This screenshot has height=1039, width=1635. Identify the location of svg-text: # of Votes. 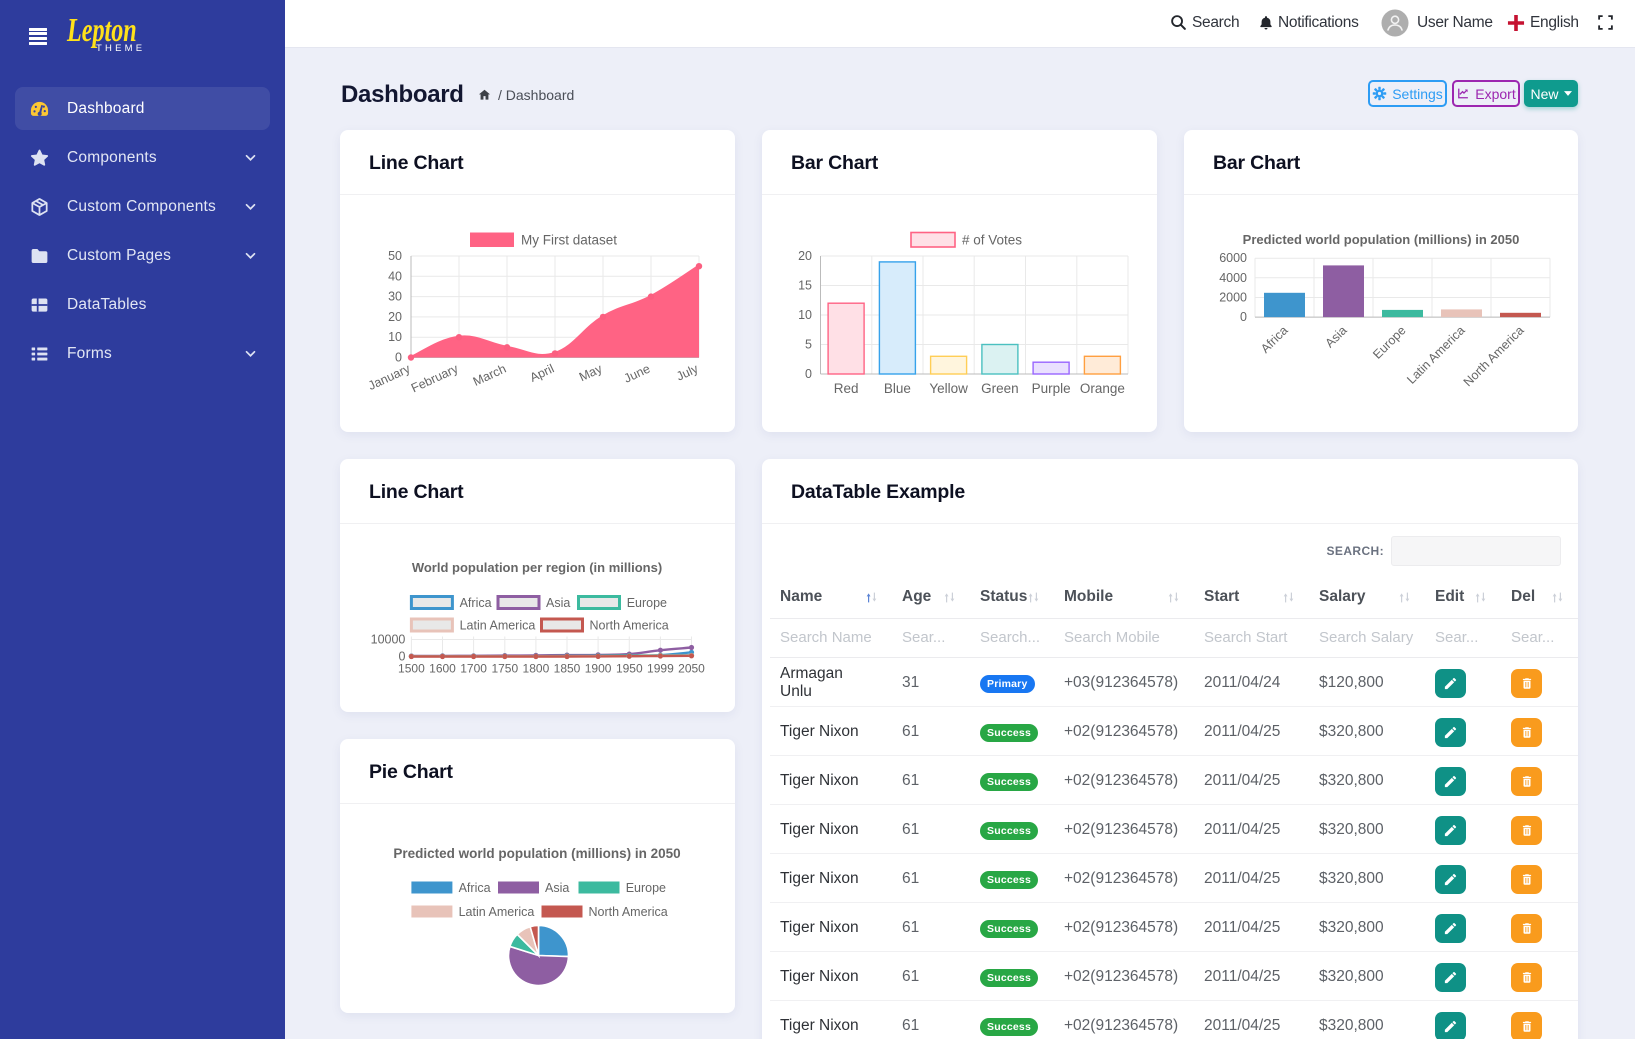
(992, 240).